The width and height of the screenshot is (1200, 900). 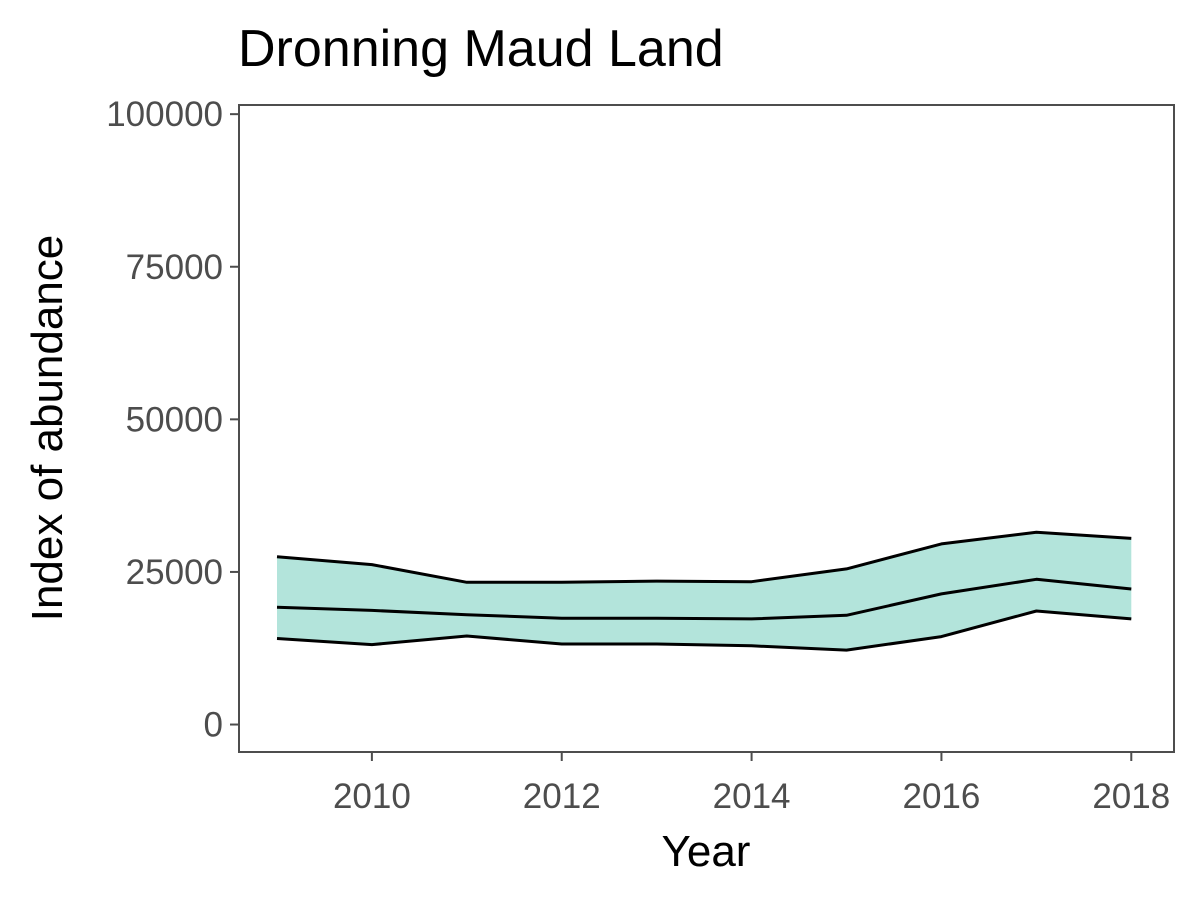 I want to click on y-tick-label: 0, so click(x=213, y=725).